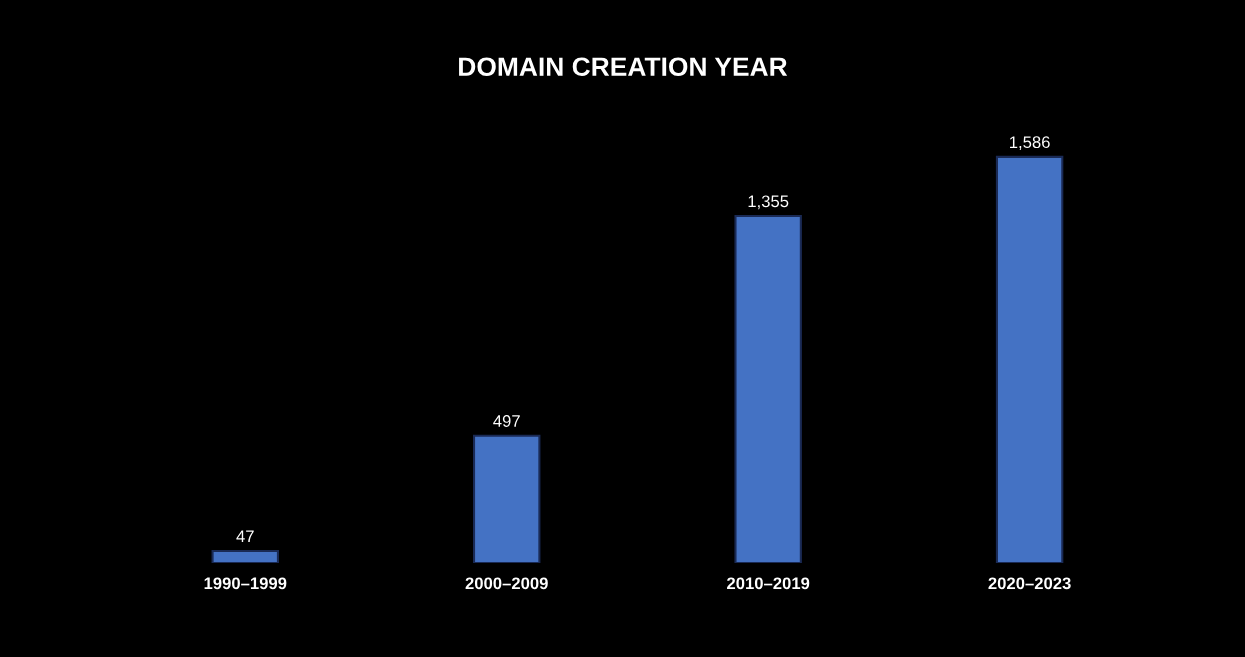 The height and width of the screenshot is (657, 1245). Describe the element at coordinates (506, 583) in the screenshot. I see `x-tick-label: 2000–2009` at that location.